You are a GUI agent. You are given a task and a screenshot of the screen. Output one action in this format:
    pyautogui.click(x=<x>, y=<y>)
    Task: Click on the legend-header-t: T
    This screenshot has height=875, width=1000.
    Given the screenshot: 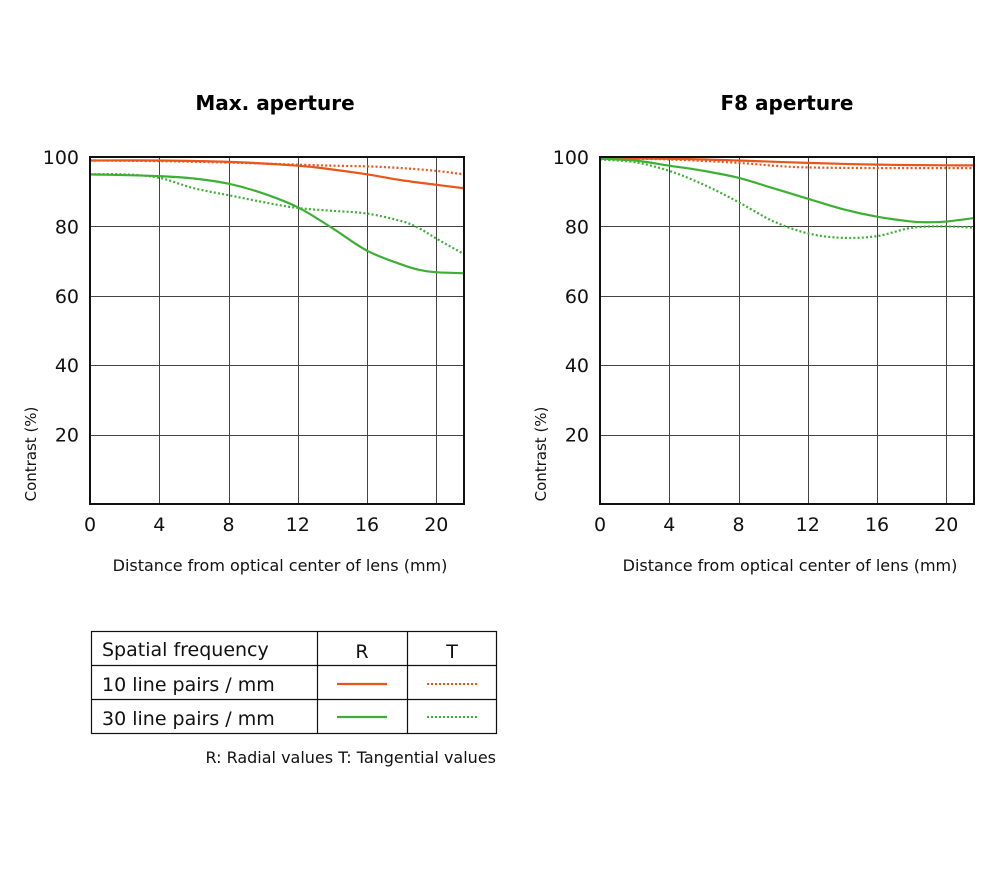 What is the action you would take?
    pyautogui.click(x=451, y=652)
    